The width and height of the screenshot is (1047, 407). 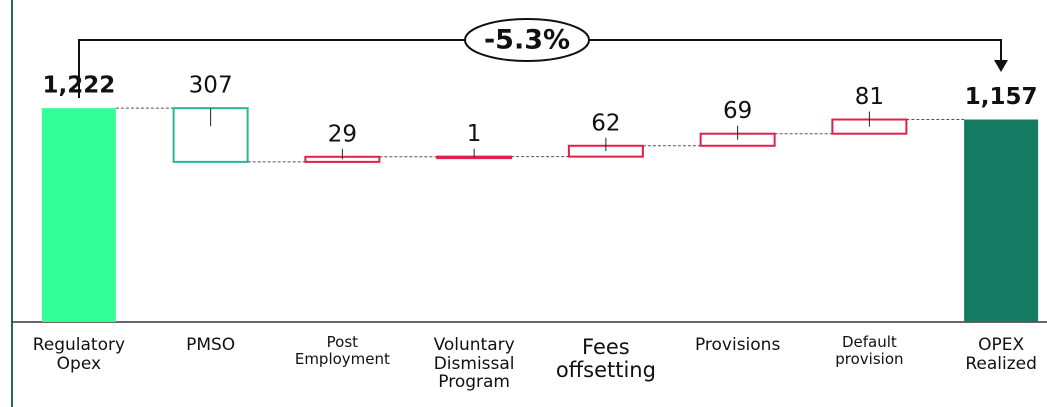 What do you see at coordinates (1001, 66) in the screenshot?
I see `bracket-arrow` at bounding box center [1001, 66].